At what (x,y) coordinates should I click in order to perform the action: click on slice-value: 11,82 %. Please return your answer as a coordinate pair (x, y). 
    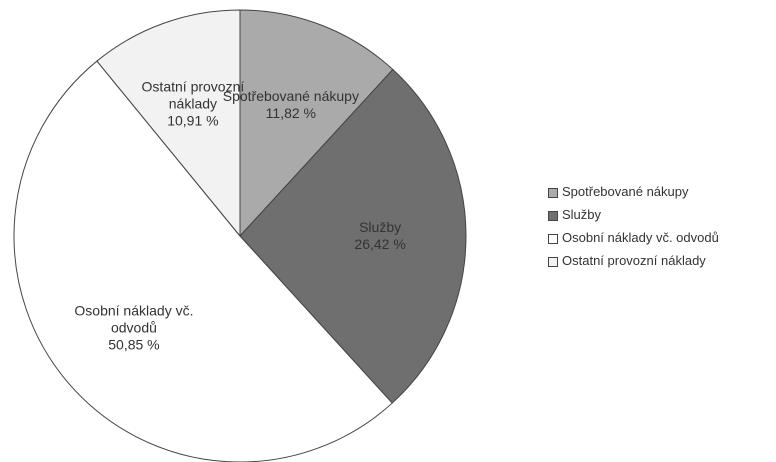
    Looking at the image, I should click on (291, 113).